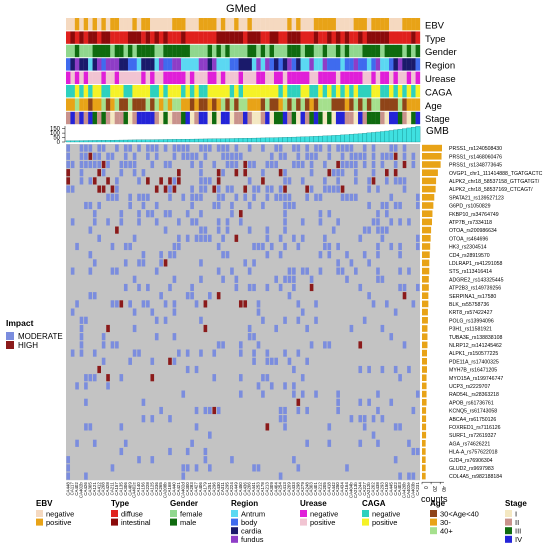  Describe the element at coordinates (404, 490) in the screenshot. I see `sample-label: CA426b` at that location.